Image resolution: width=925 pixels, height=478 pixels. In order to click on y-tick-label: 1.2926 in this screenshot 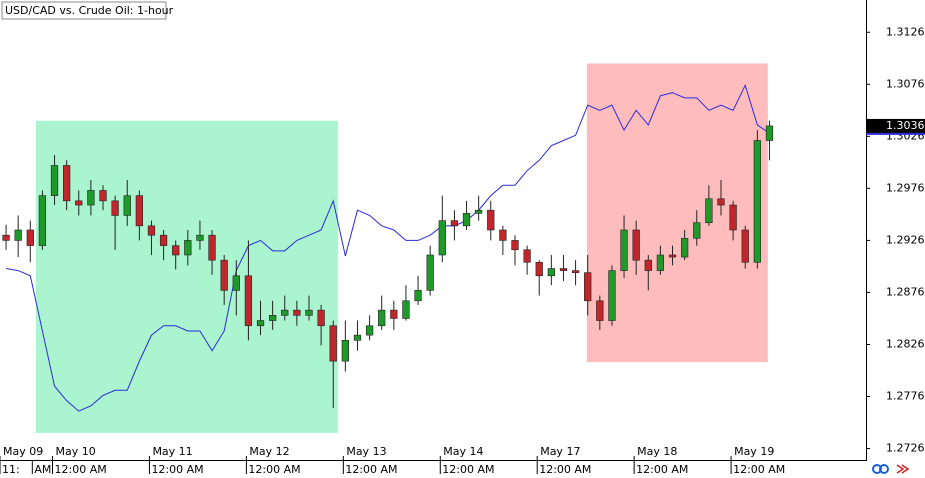, I will do `click(905, 239)`.